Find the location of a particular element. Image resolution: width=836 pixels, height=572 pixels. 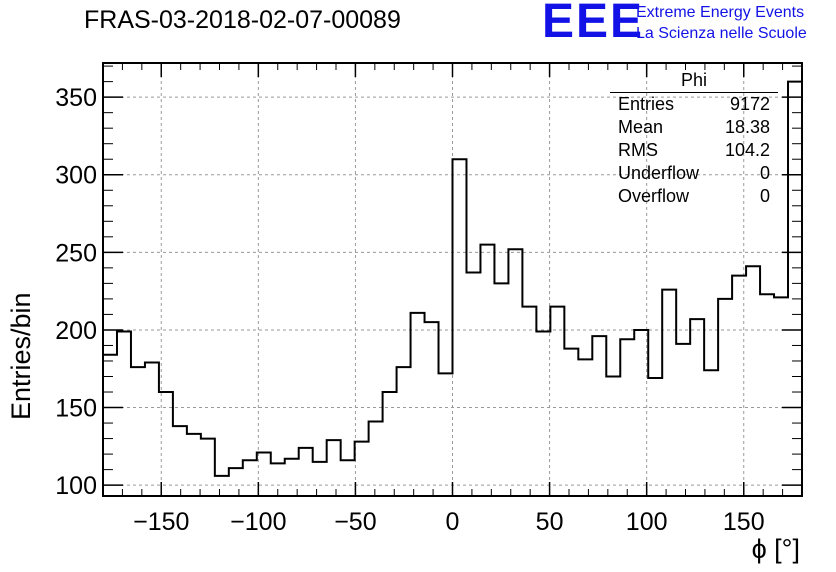

stats-label: Underflow is located at coordinates (659, 173).